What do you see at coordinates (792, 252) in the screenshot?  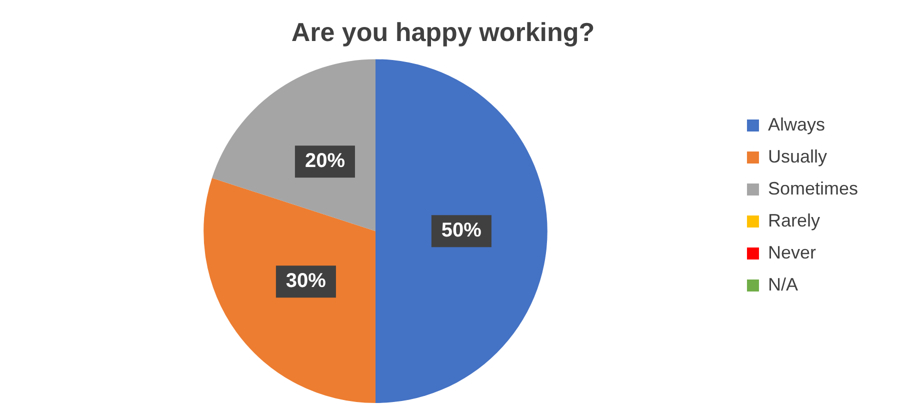 I see `legend-label: Never` at bounding box center [792, 252].